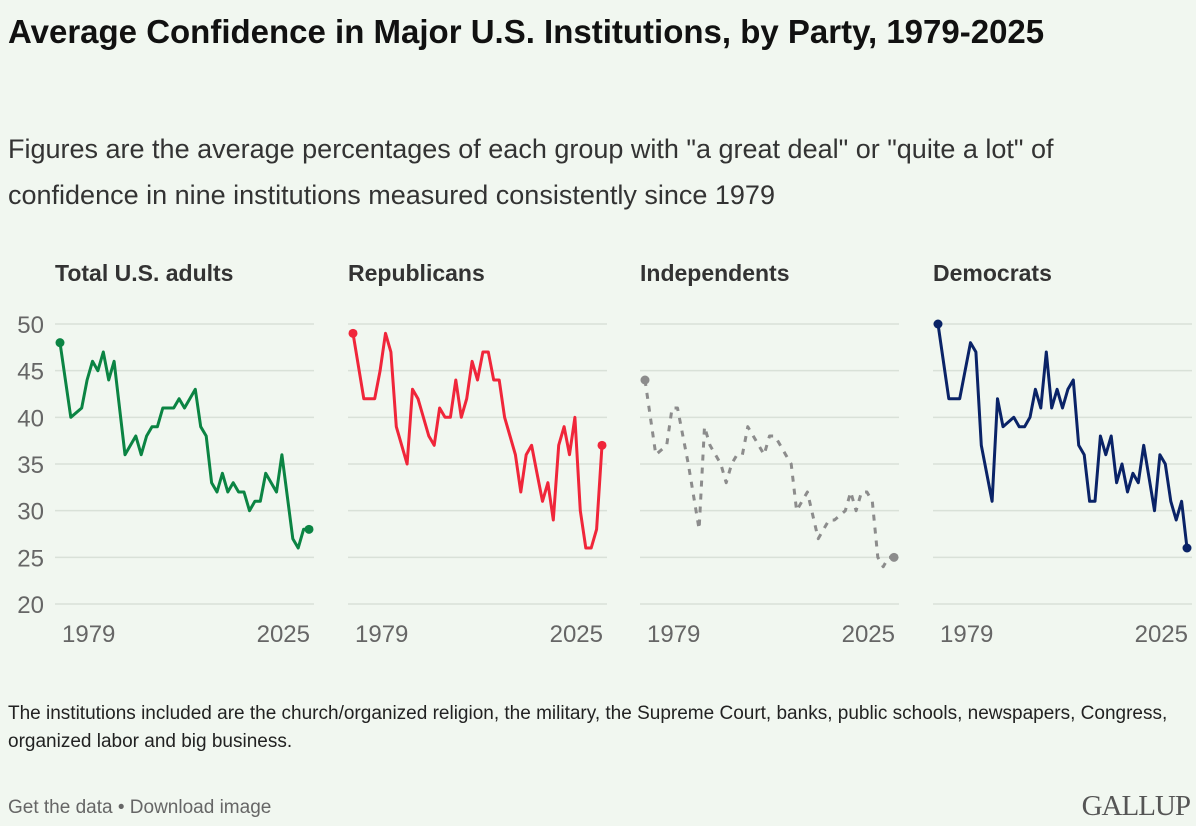  What do you see at coordinates (1136, 806) in the screenshot?
I see `gallup-logo: GALLUP` at bounding box center [1136, 806].